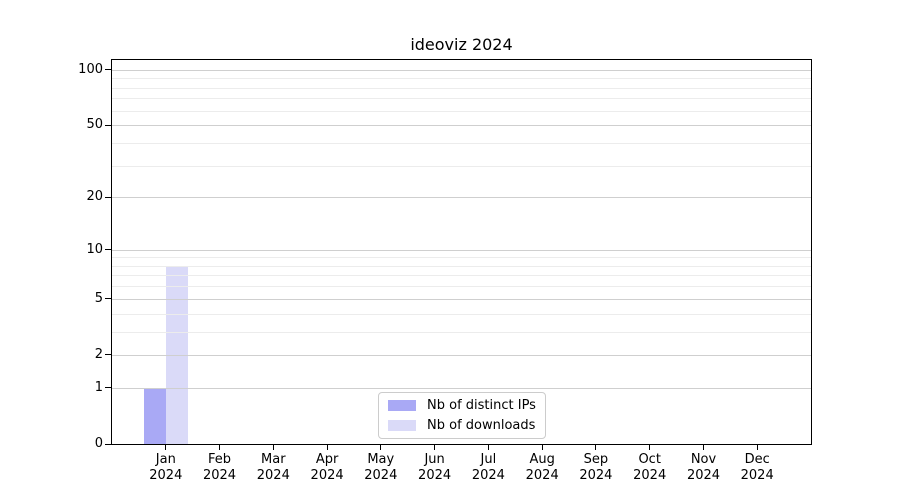 The width and height of the screenshot is (900, 500). I want to click on x-tick-label: Jun 2024, so click(435, 468).